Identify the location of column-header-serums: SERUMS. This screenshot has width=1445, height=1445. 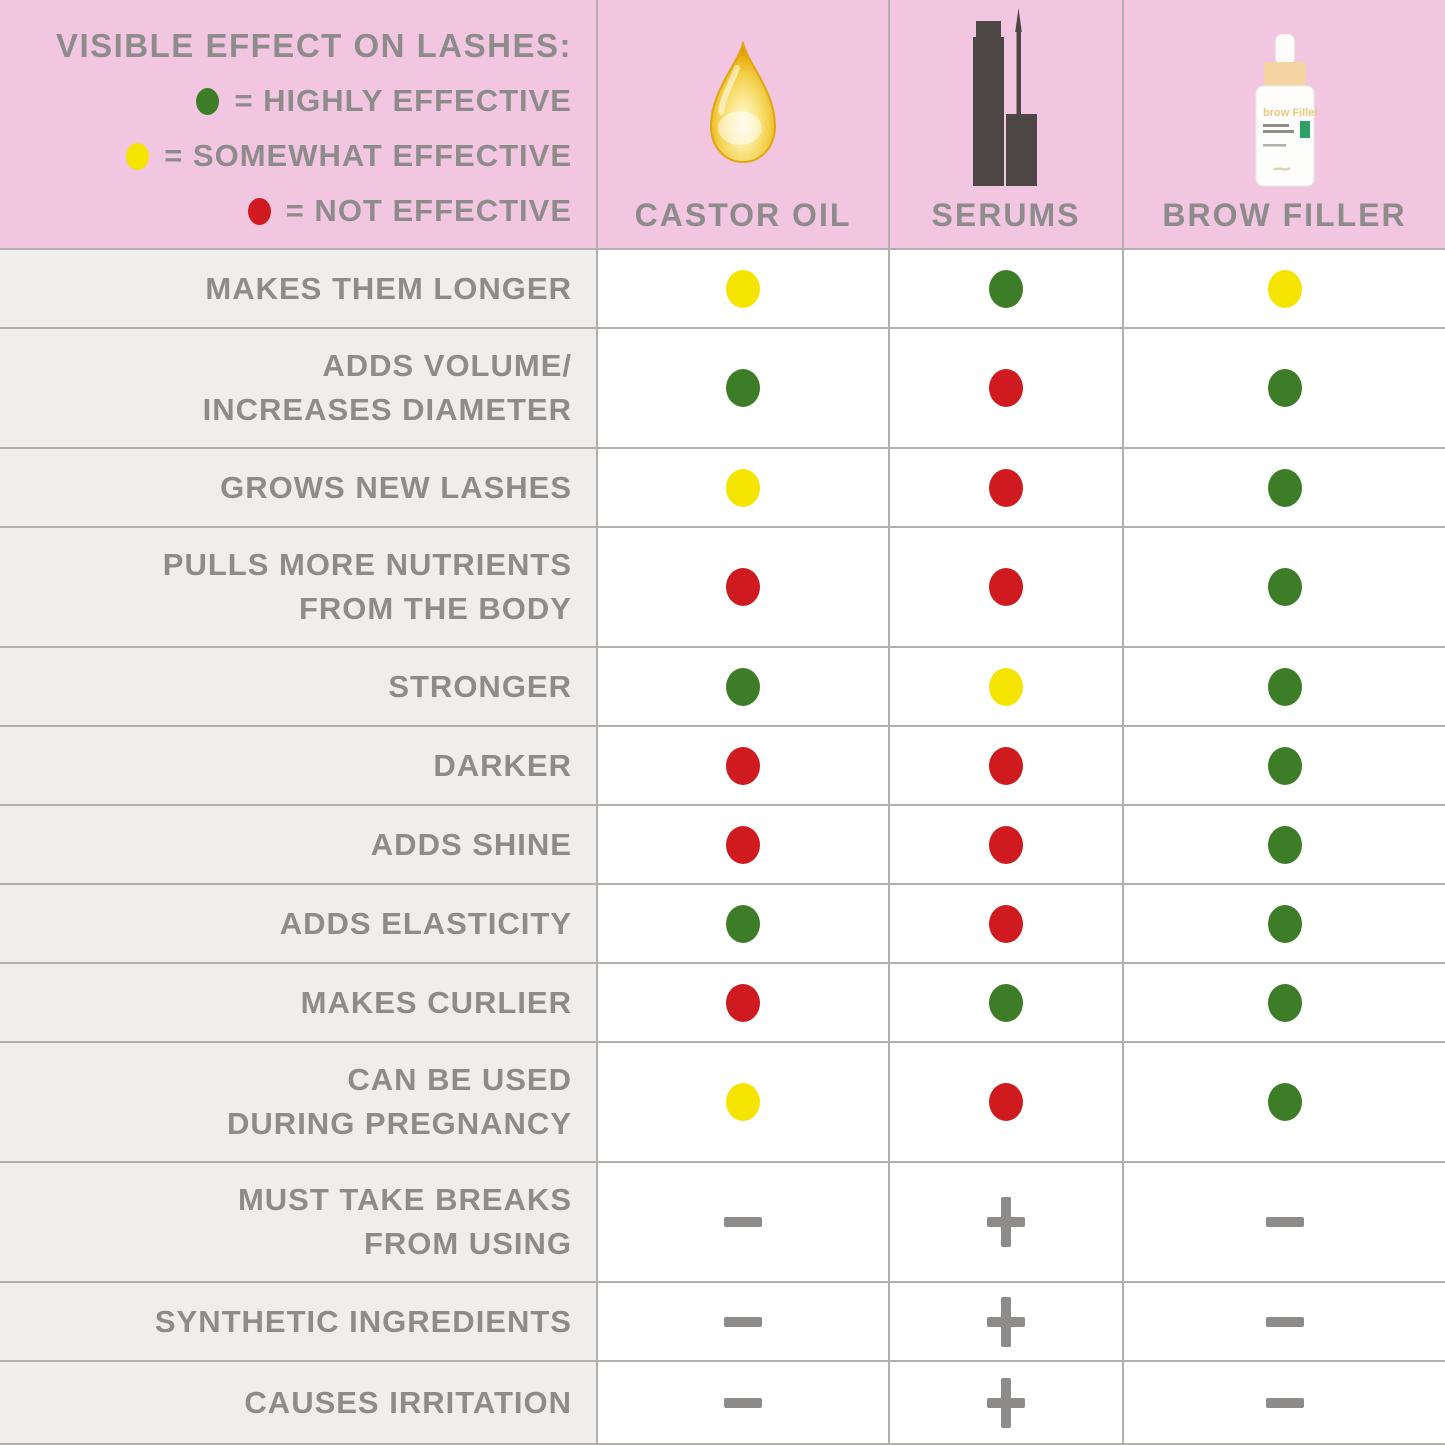
(1005, 124).